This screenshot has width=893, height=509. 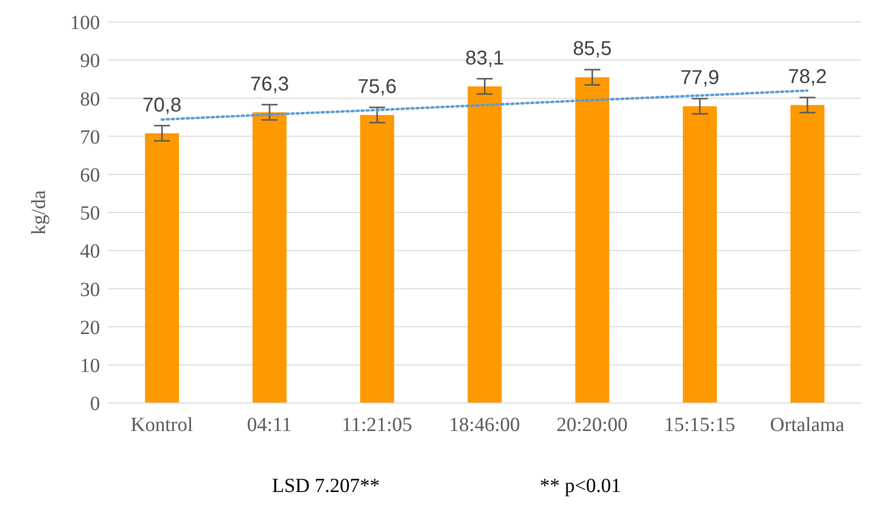 What do you see at coordinates (700, 425) in the screenshot?
I see `x-tick-label: 15:15:15` at bounding box center [700, 425].